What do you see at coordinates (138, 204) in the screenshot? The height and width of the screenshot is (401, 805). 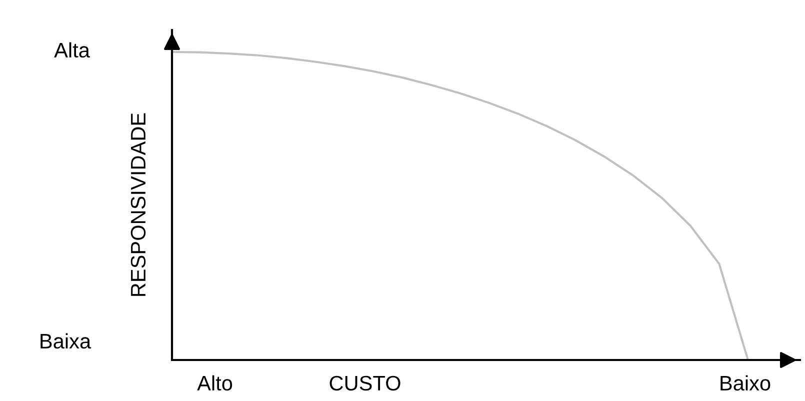 I see `y-axis-title: RESPONSIVIDADE` at bounding box center [138, 204].